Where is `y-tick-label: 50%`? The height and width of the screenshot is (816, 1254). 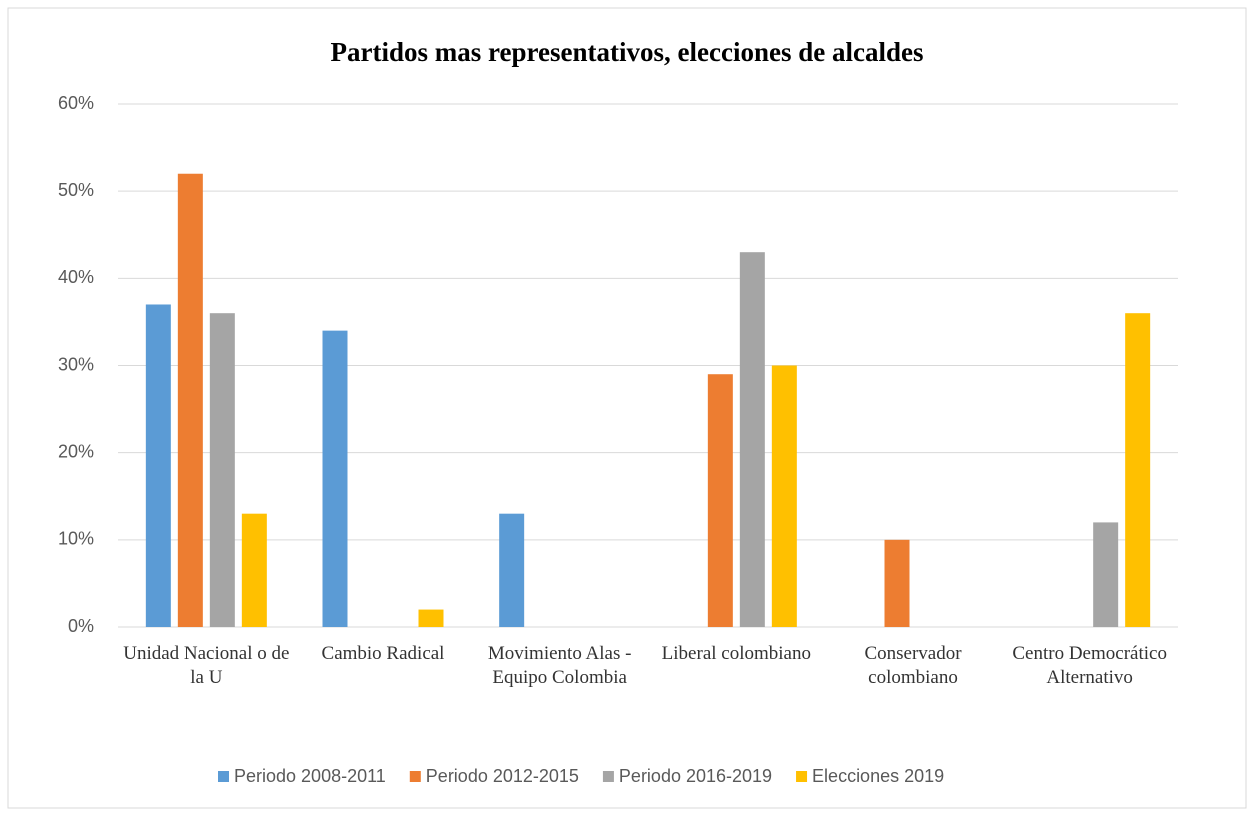 y-tick-label: 50% is located at coordinates (76, 190).